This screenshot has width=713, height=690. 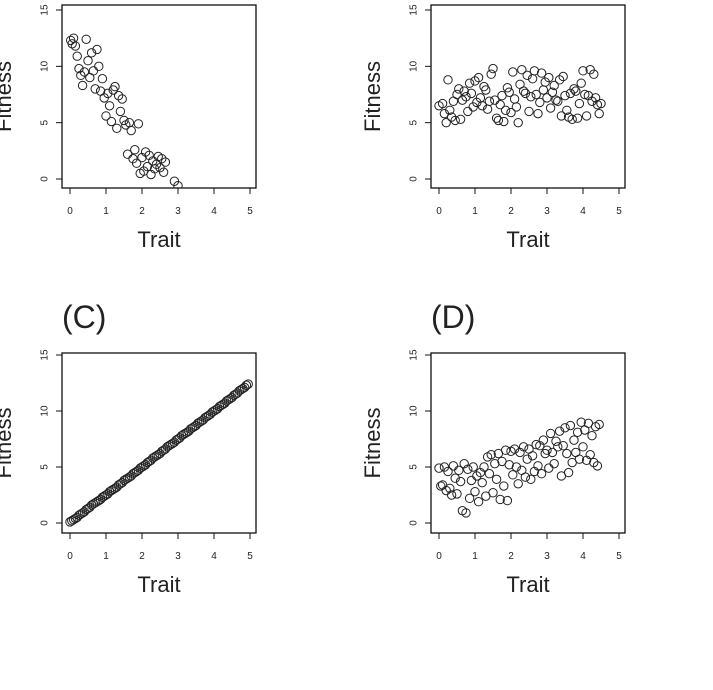 What do you see at coordinates (547, 211) in the screenshot?
I see `x-tick-label: 3` at bounding box center [547, 211].